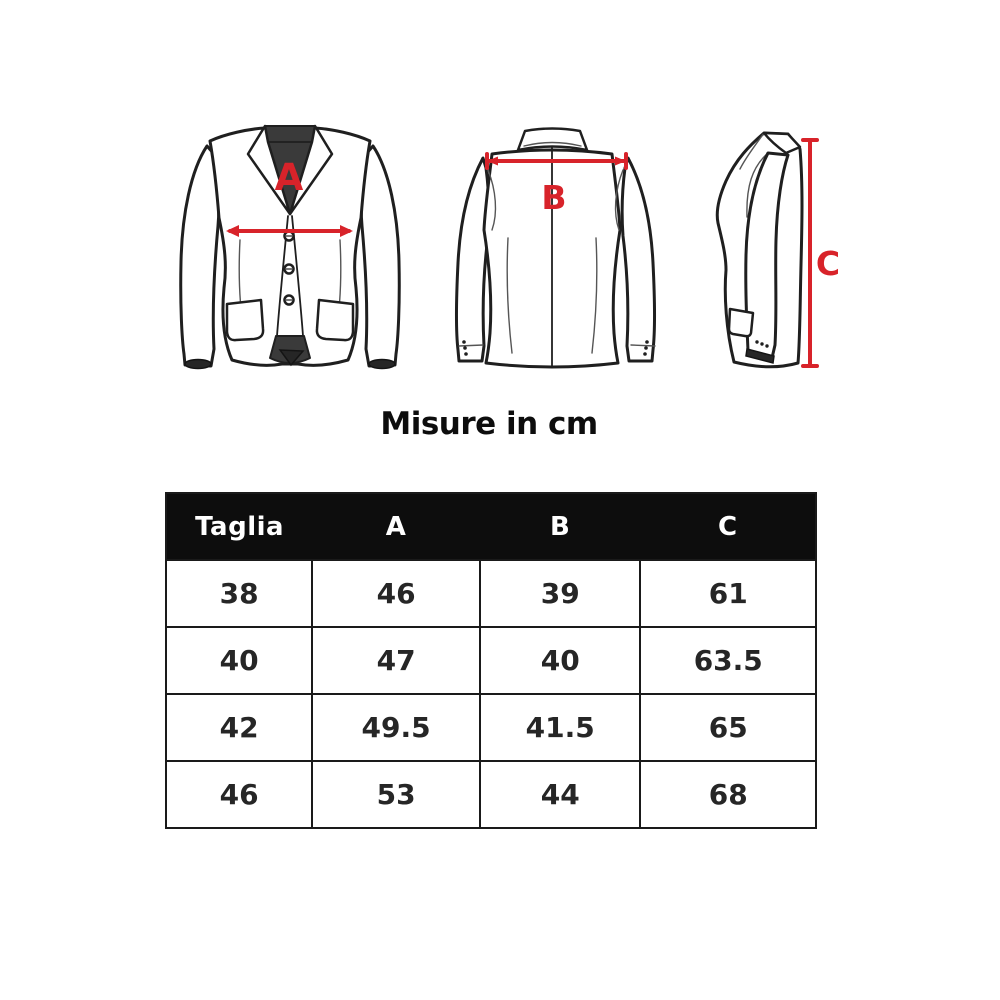 The height and width of the screenshot is (1000, 1000). What do you see at coordinates (728, 593) in the screenshot?
I see `measure-c-cell: 61` at bounding box center [728, 593].